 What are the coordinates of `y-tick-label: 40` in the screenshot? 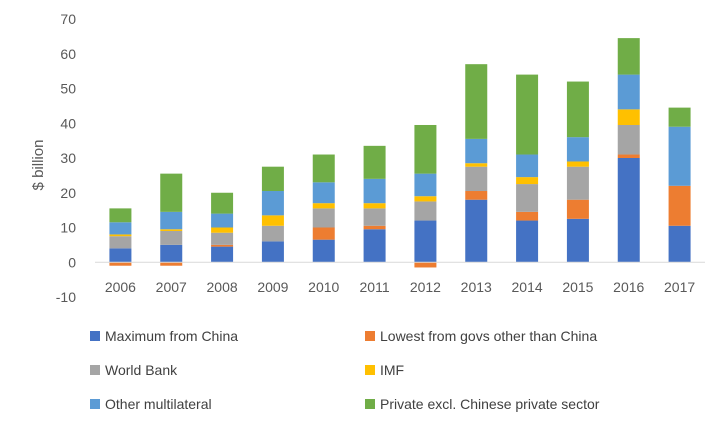 It's located at (68, 123).